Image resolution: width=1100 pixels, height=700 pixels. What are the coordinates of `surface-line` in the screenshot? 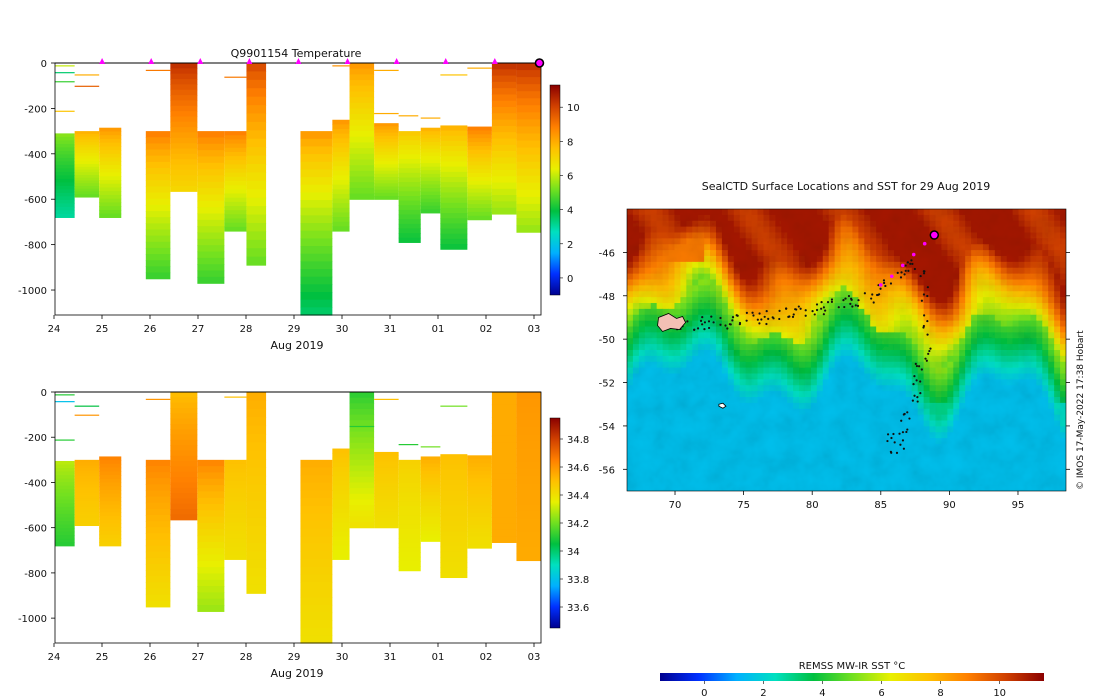 It's located at (386, 70).